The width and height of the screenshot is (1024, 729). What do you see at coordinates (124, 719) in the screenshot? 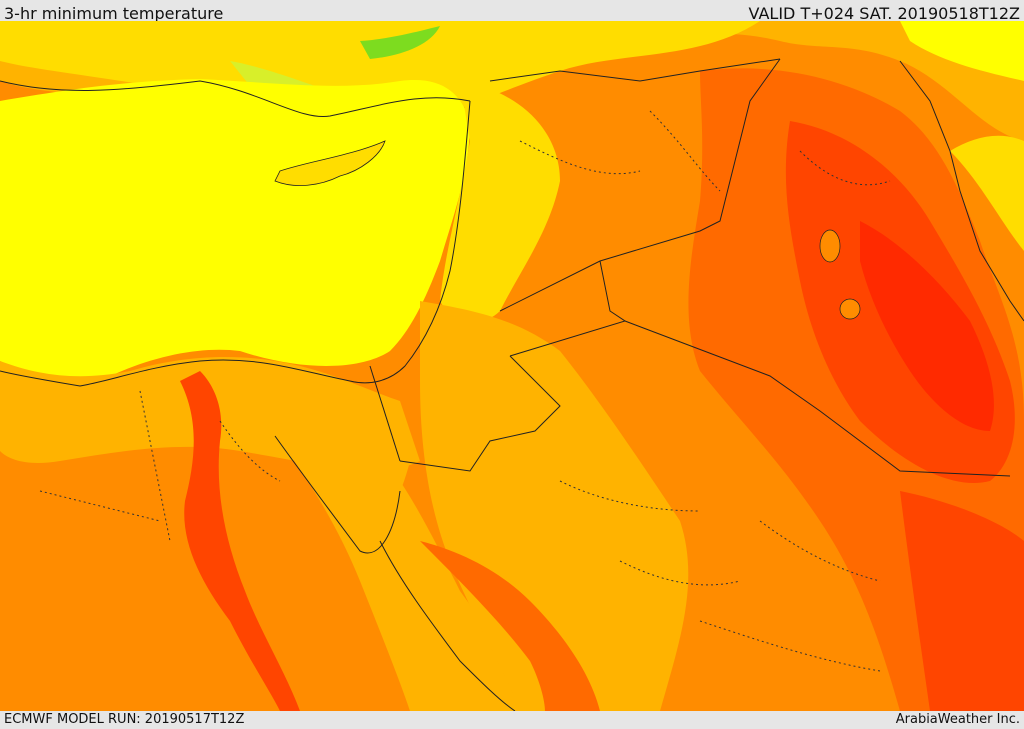
I see `model-run-label: ECMWF MODEL RUN: 20190517T12Z` at bounding box center [124, 719].